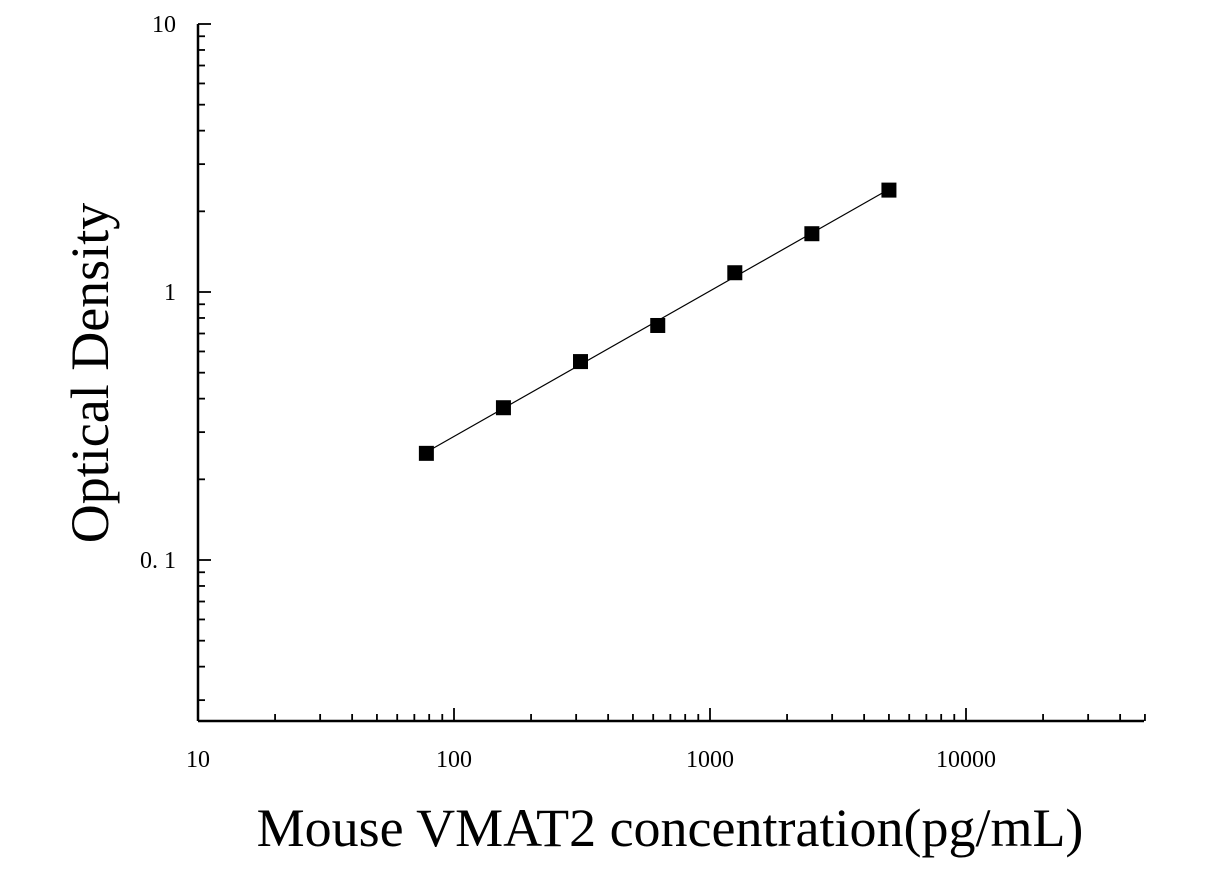  What do you see at coordinates (671, 714) in the screenshot?
I see `x-axis-ticks` at bounding box center [671, 714].